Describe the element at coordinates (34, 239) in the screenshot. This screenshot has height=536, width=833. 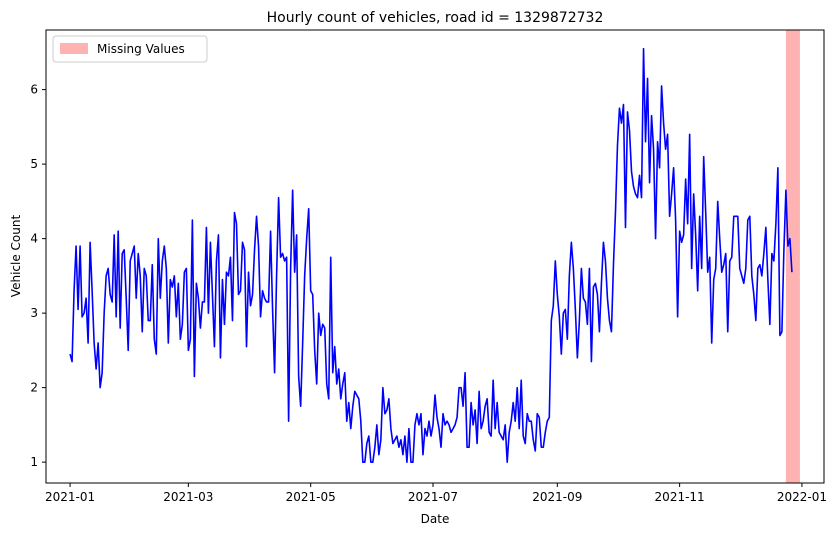
I see `y-tick-label: 4` at that location.